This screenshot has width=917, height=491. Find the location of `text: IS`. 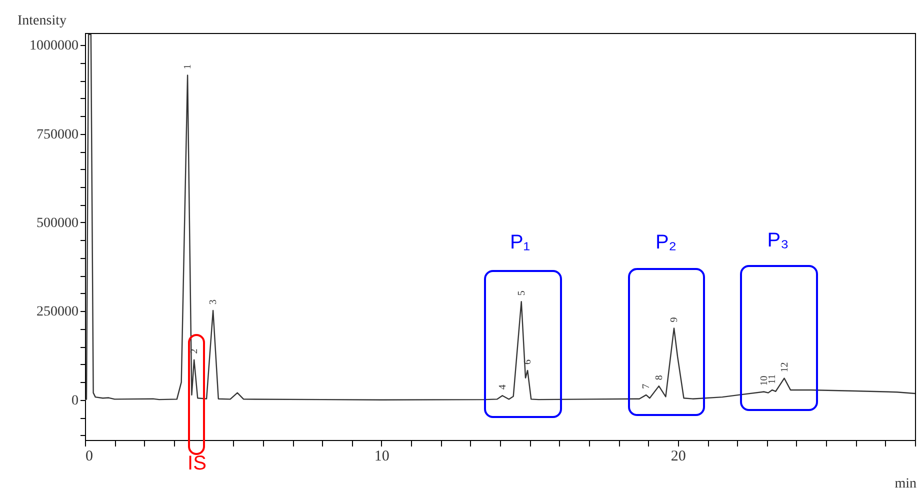

text: IS is located at coordinates (197, 464).